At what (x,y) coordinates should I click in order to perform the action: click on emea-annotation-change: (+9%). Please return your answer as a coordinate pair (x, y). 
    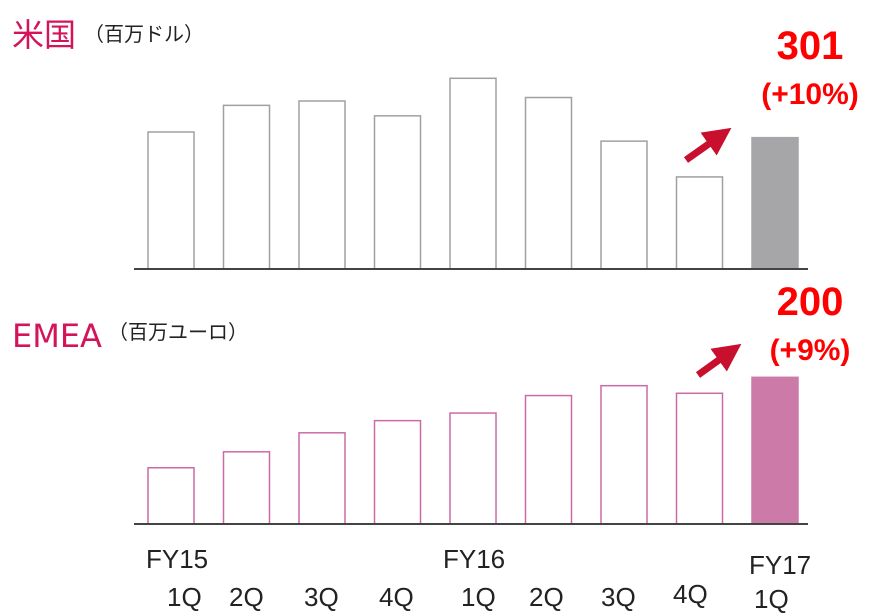
    Looking at the image, I should click on (810, 350).